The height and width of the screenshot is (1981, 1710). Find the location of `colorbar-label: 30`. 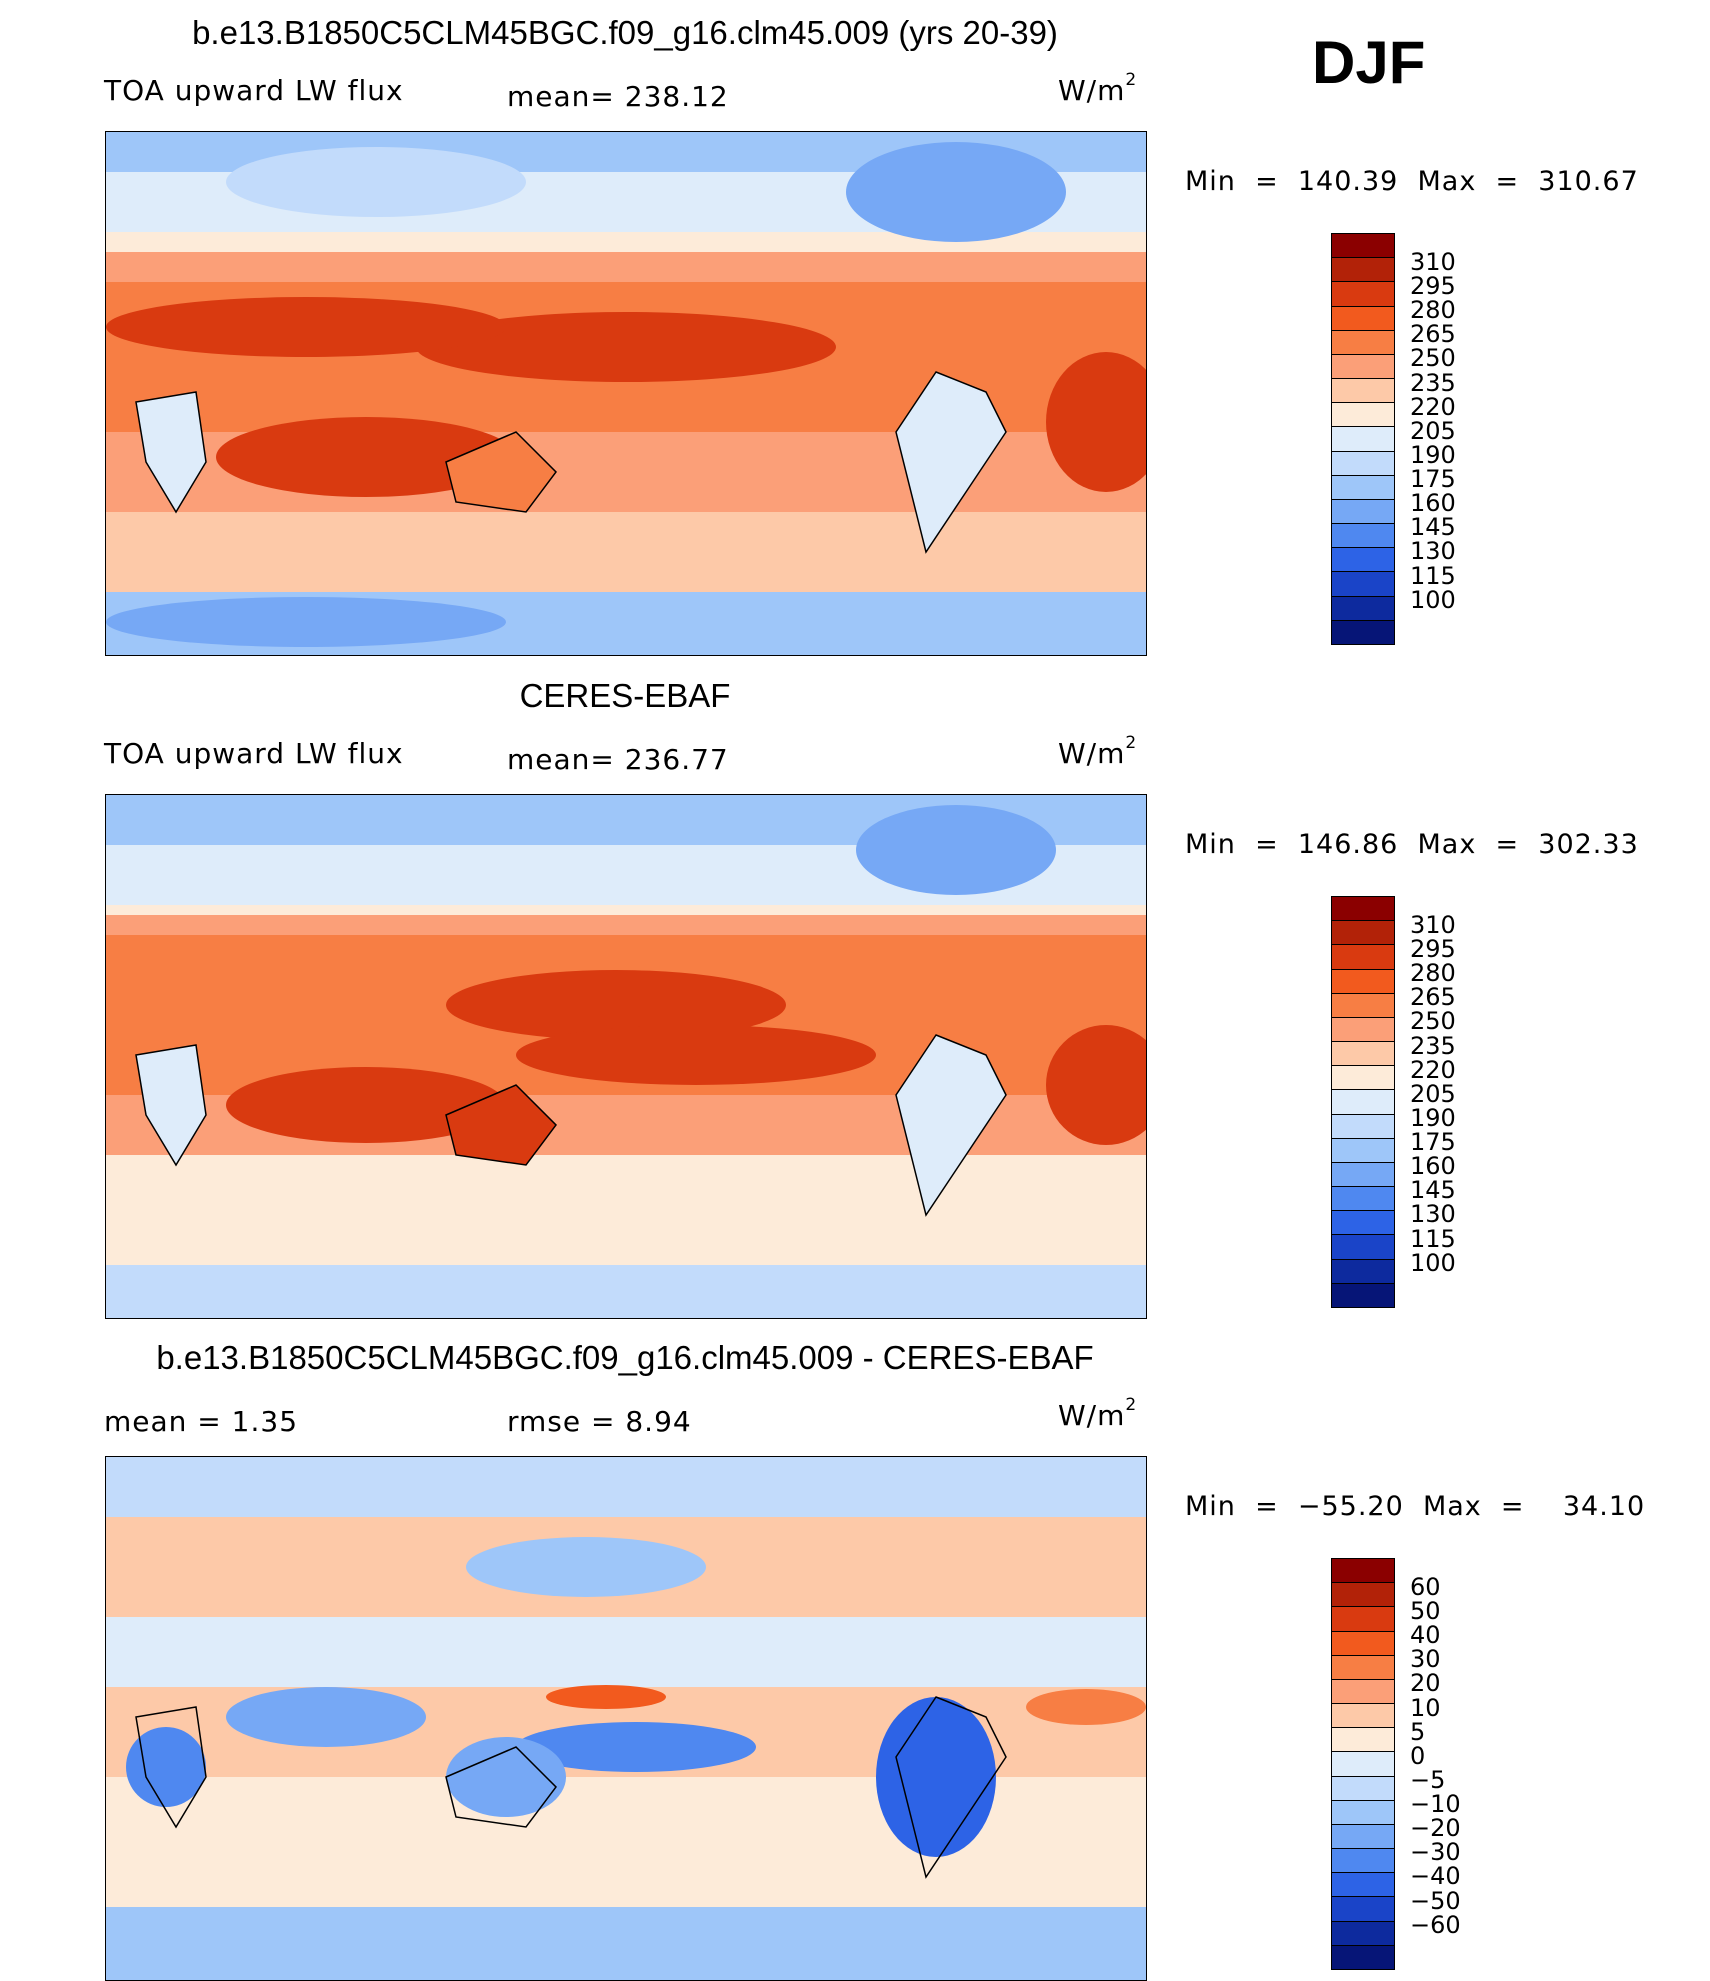

colorbar-label: 30 is located at coordinates (1425, 1659).